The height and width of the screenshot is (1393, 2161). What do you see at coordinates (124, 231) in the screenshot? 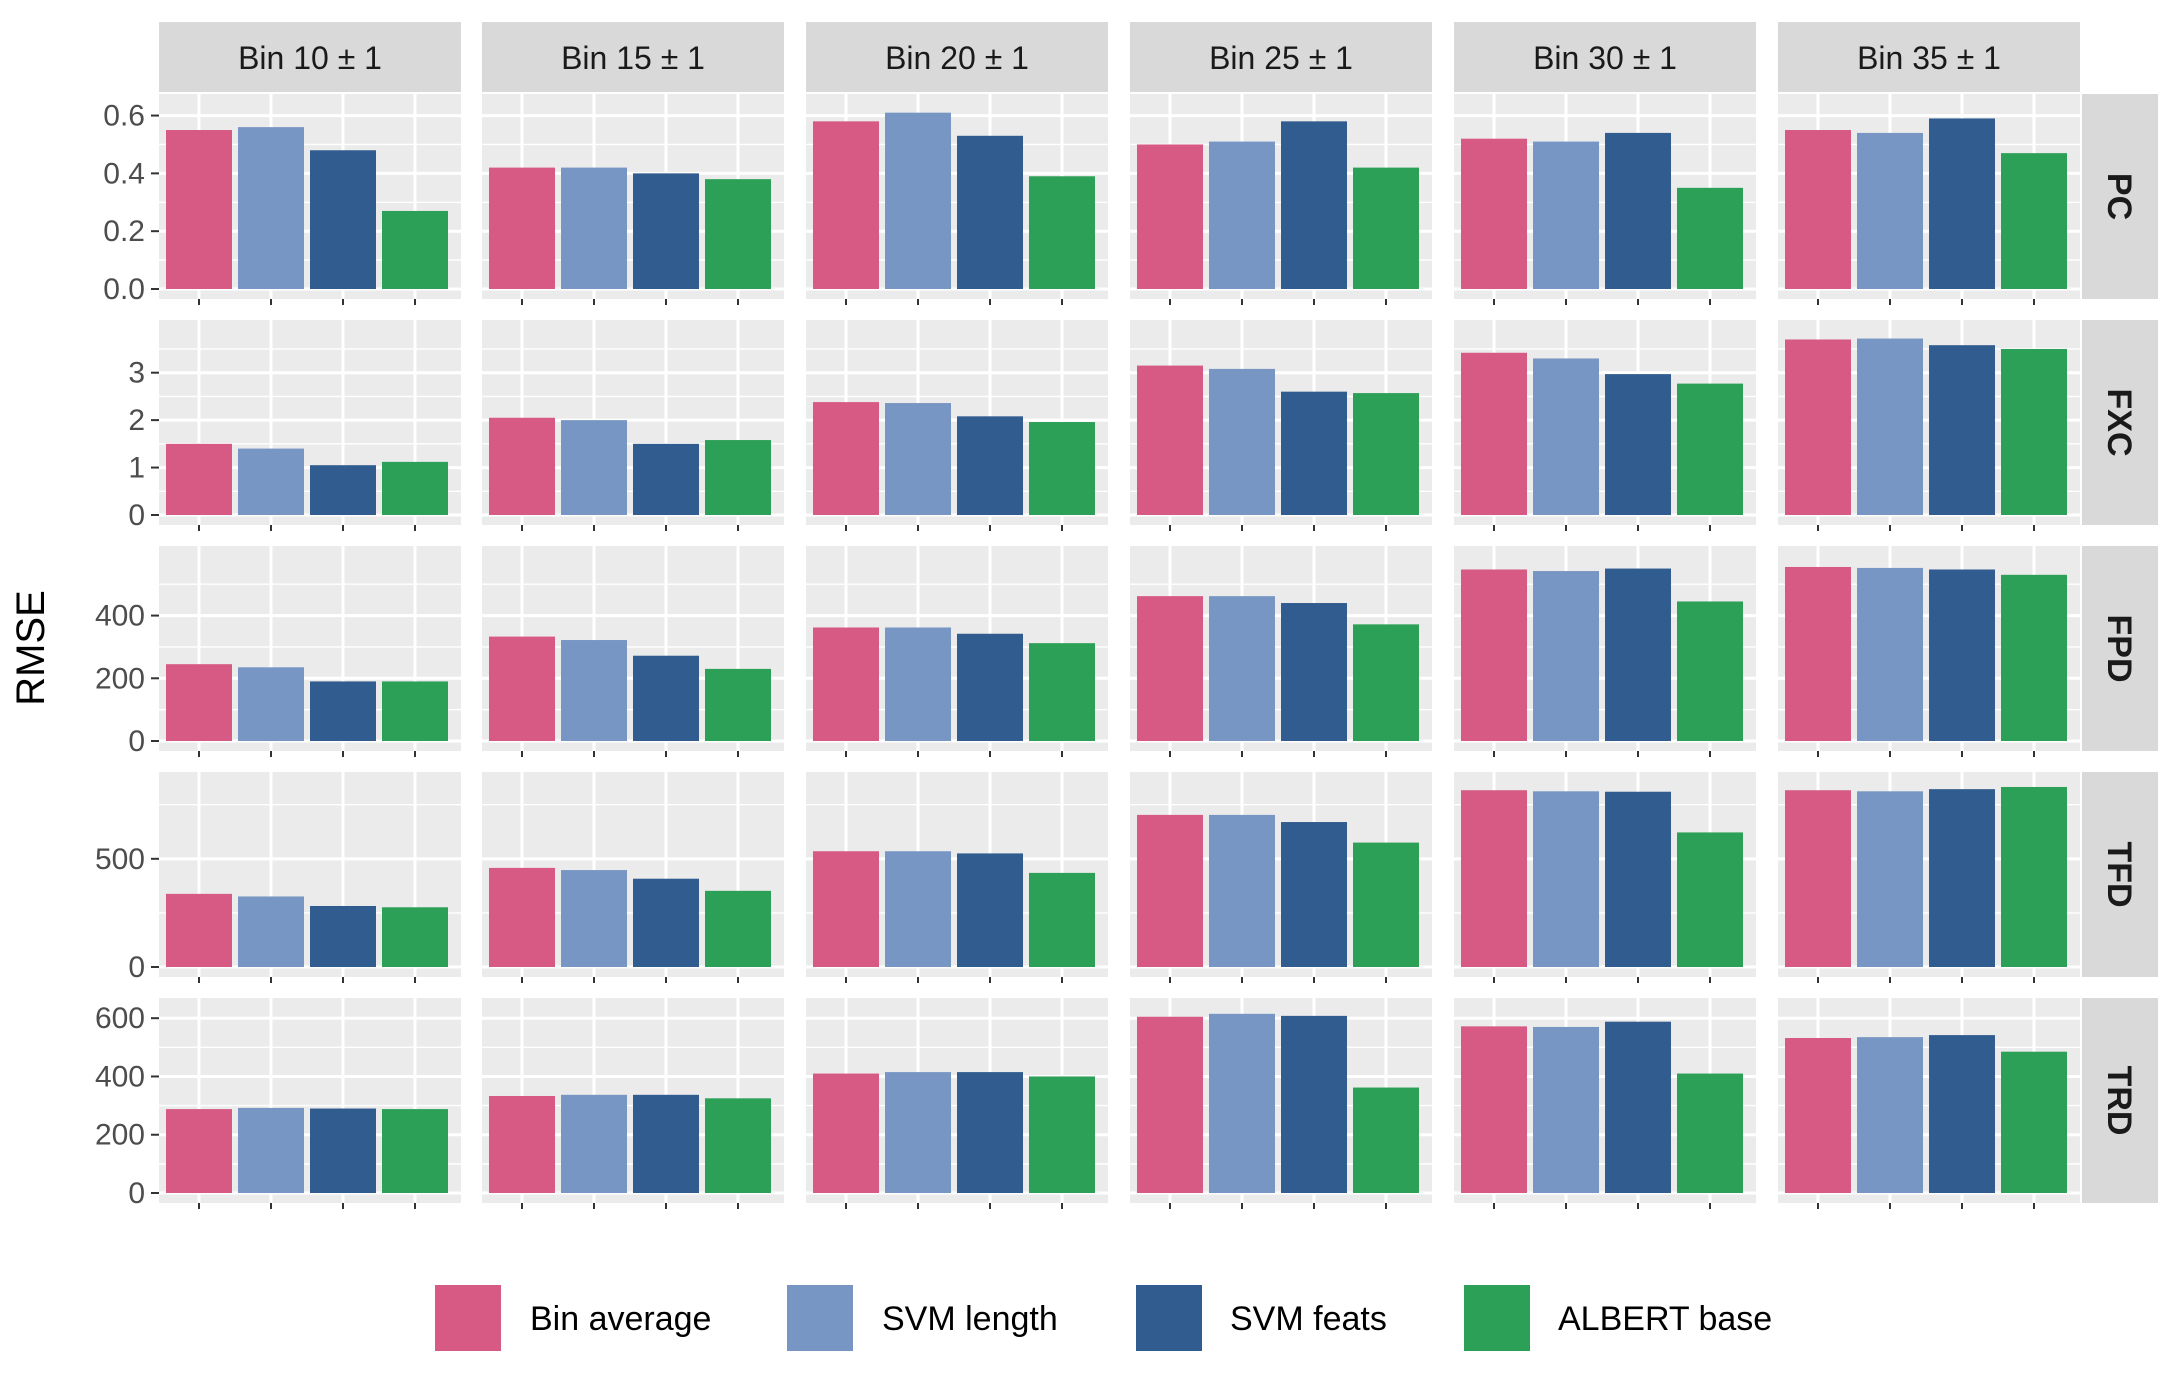
I see `y-tick-label: 0.2` at bounding box center [124, 231].